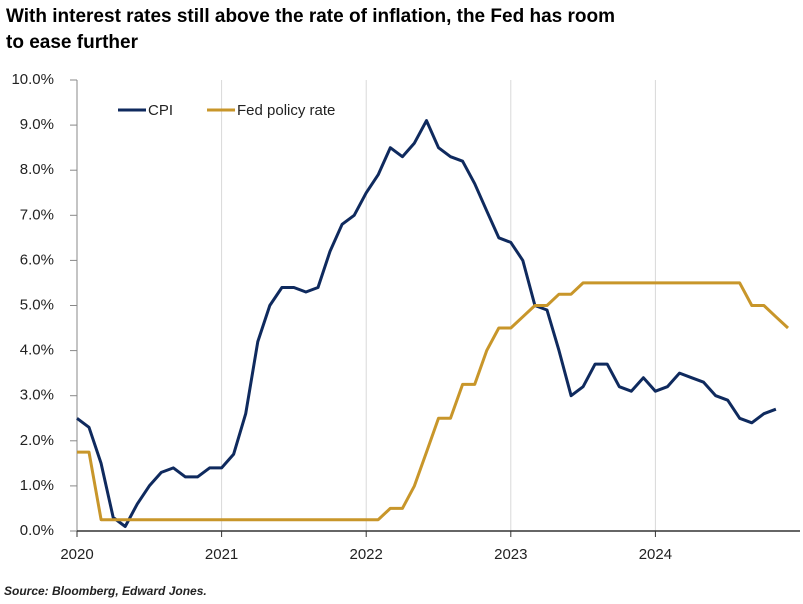  I want to click on source-note: Source: Bloomberg, Edward Jones., so click(105, 591).